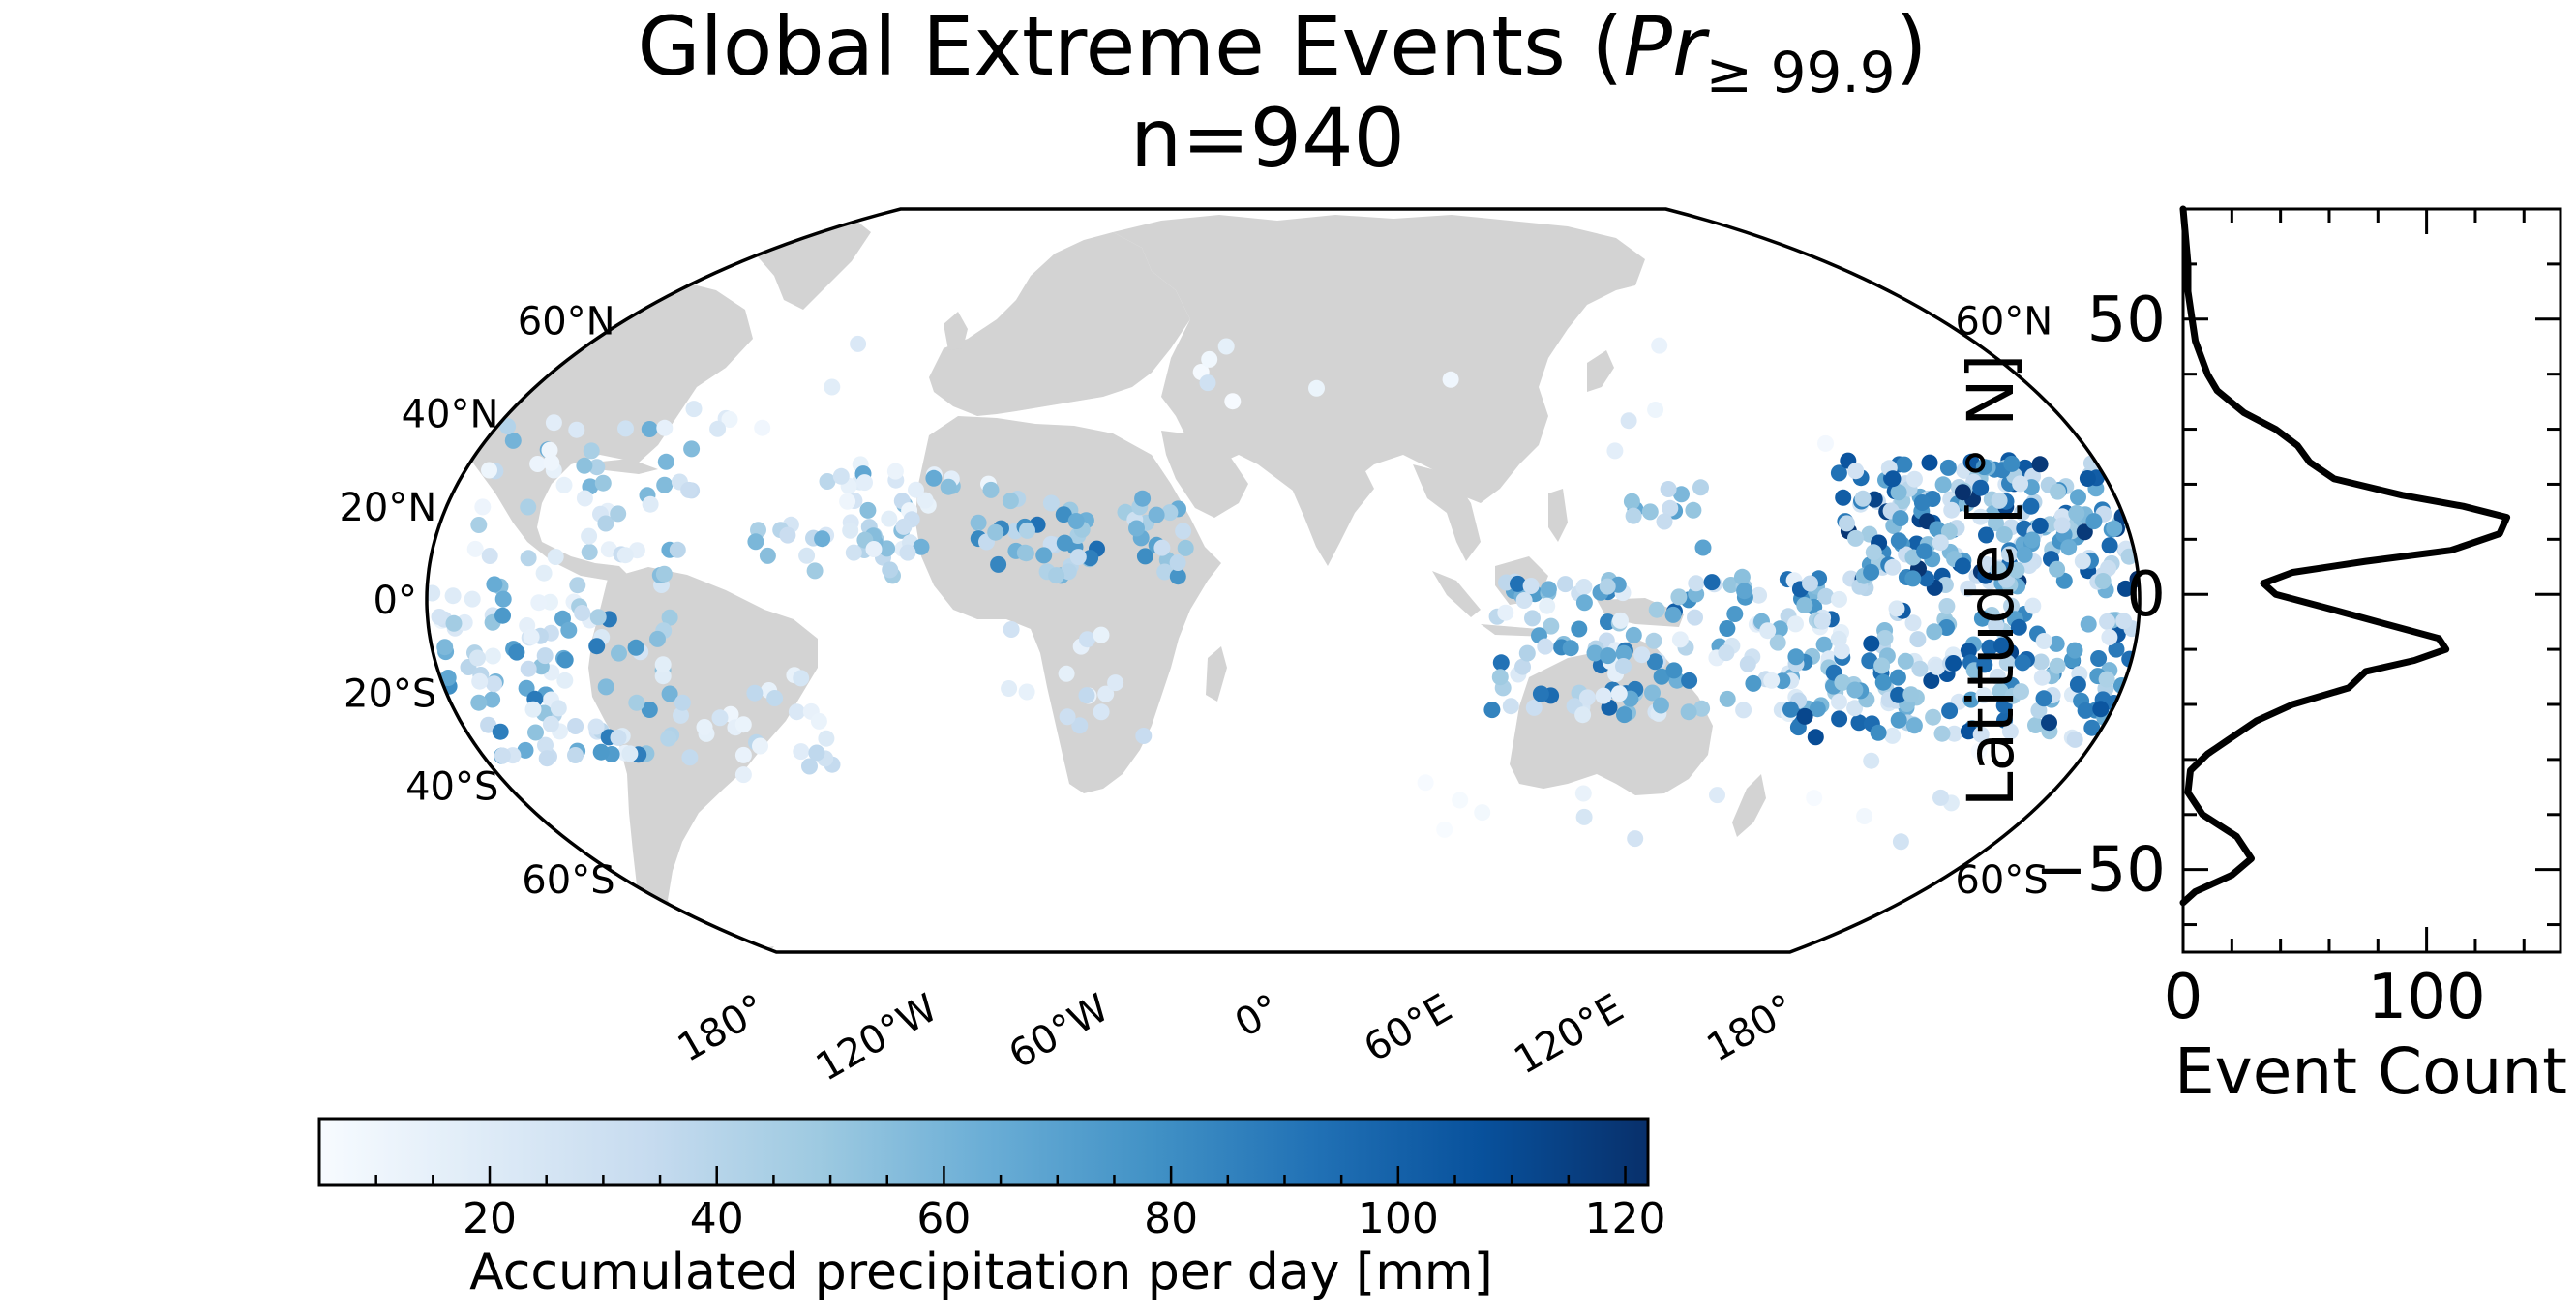 The image size is (2576, 1315). Describe the element at coordinates (983, 1152) in the screenshot. I see `colorbar-gradient` at that location.